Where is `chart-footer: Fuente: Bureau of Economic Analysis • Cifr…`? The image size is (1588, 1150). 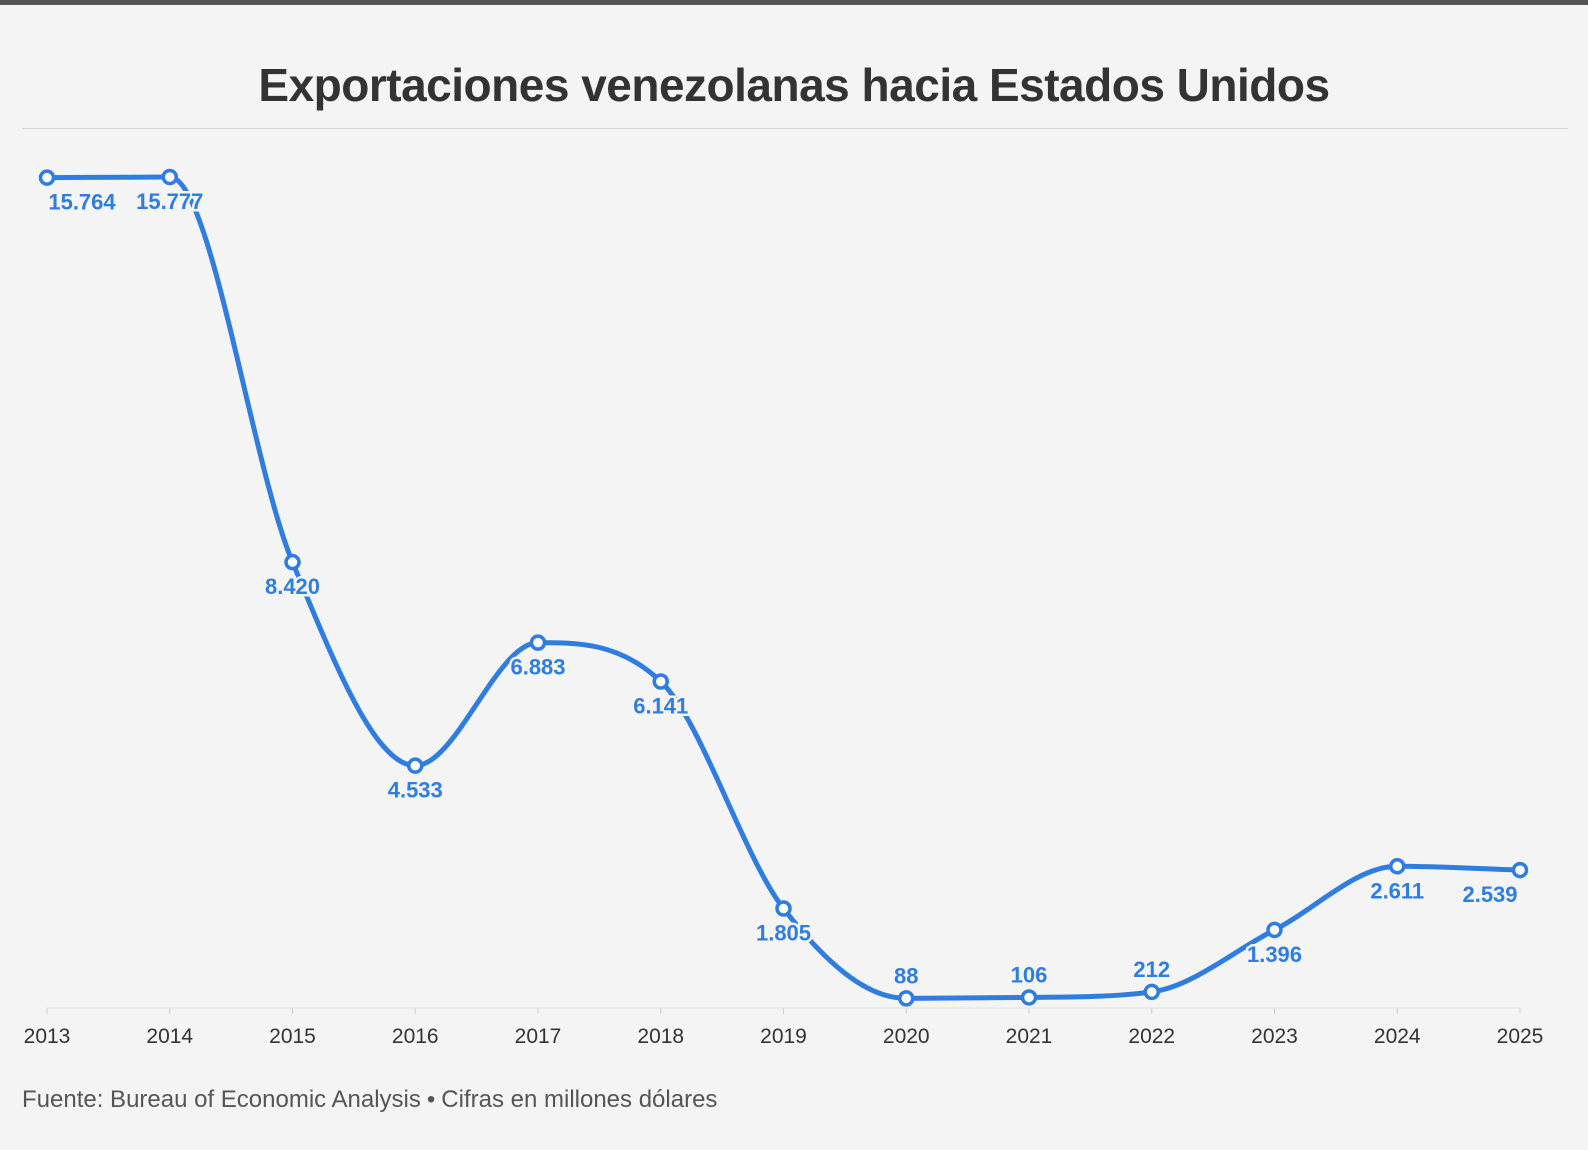 chart-footer: Fuente: Bureau of Economic Analysis • Cifr… is located at coordinates (369, 1100).